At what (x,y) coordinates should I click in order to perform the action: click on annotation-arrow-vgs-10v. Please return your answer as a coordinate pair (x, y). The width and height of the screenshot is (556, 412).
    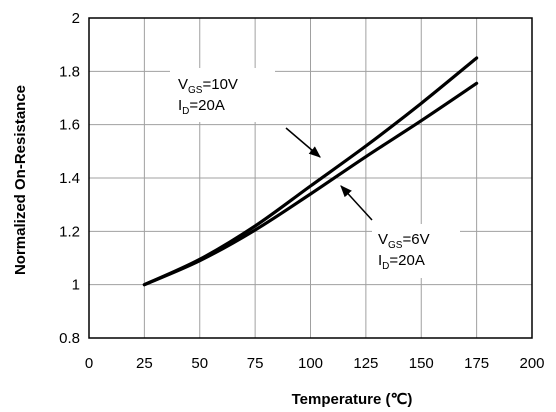
    Looking at the image, I should click on (303, 142).